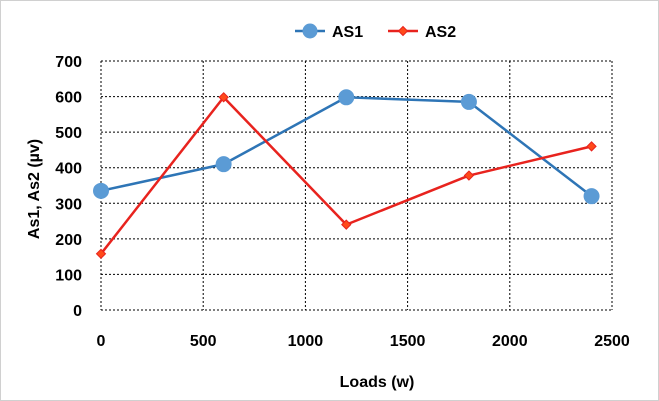 This screenshot has height=401, width=659. Describe the element at coordinates (77, 311) in the screenshot. I see `y-tick-label: 0` at that location.